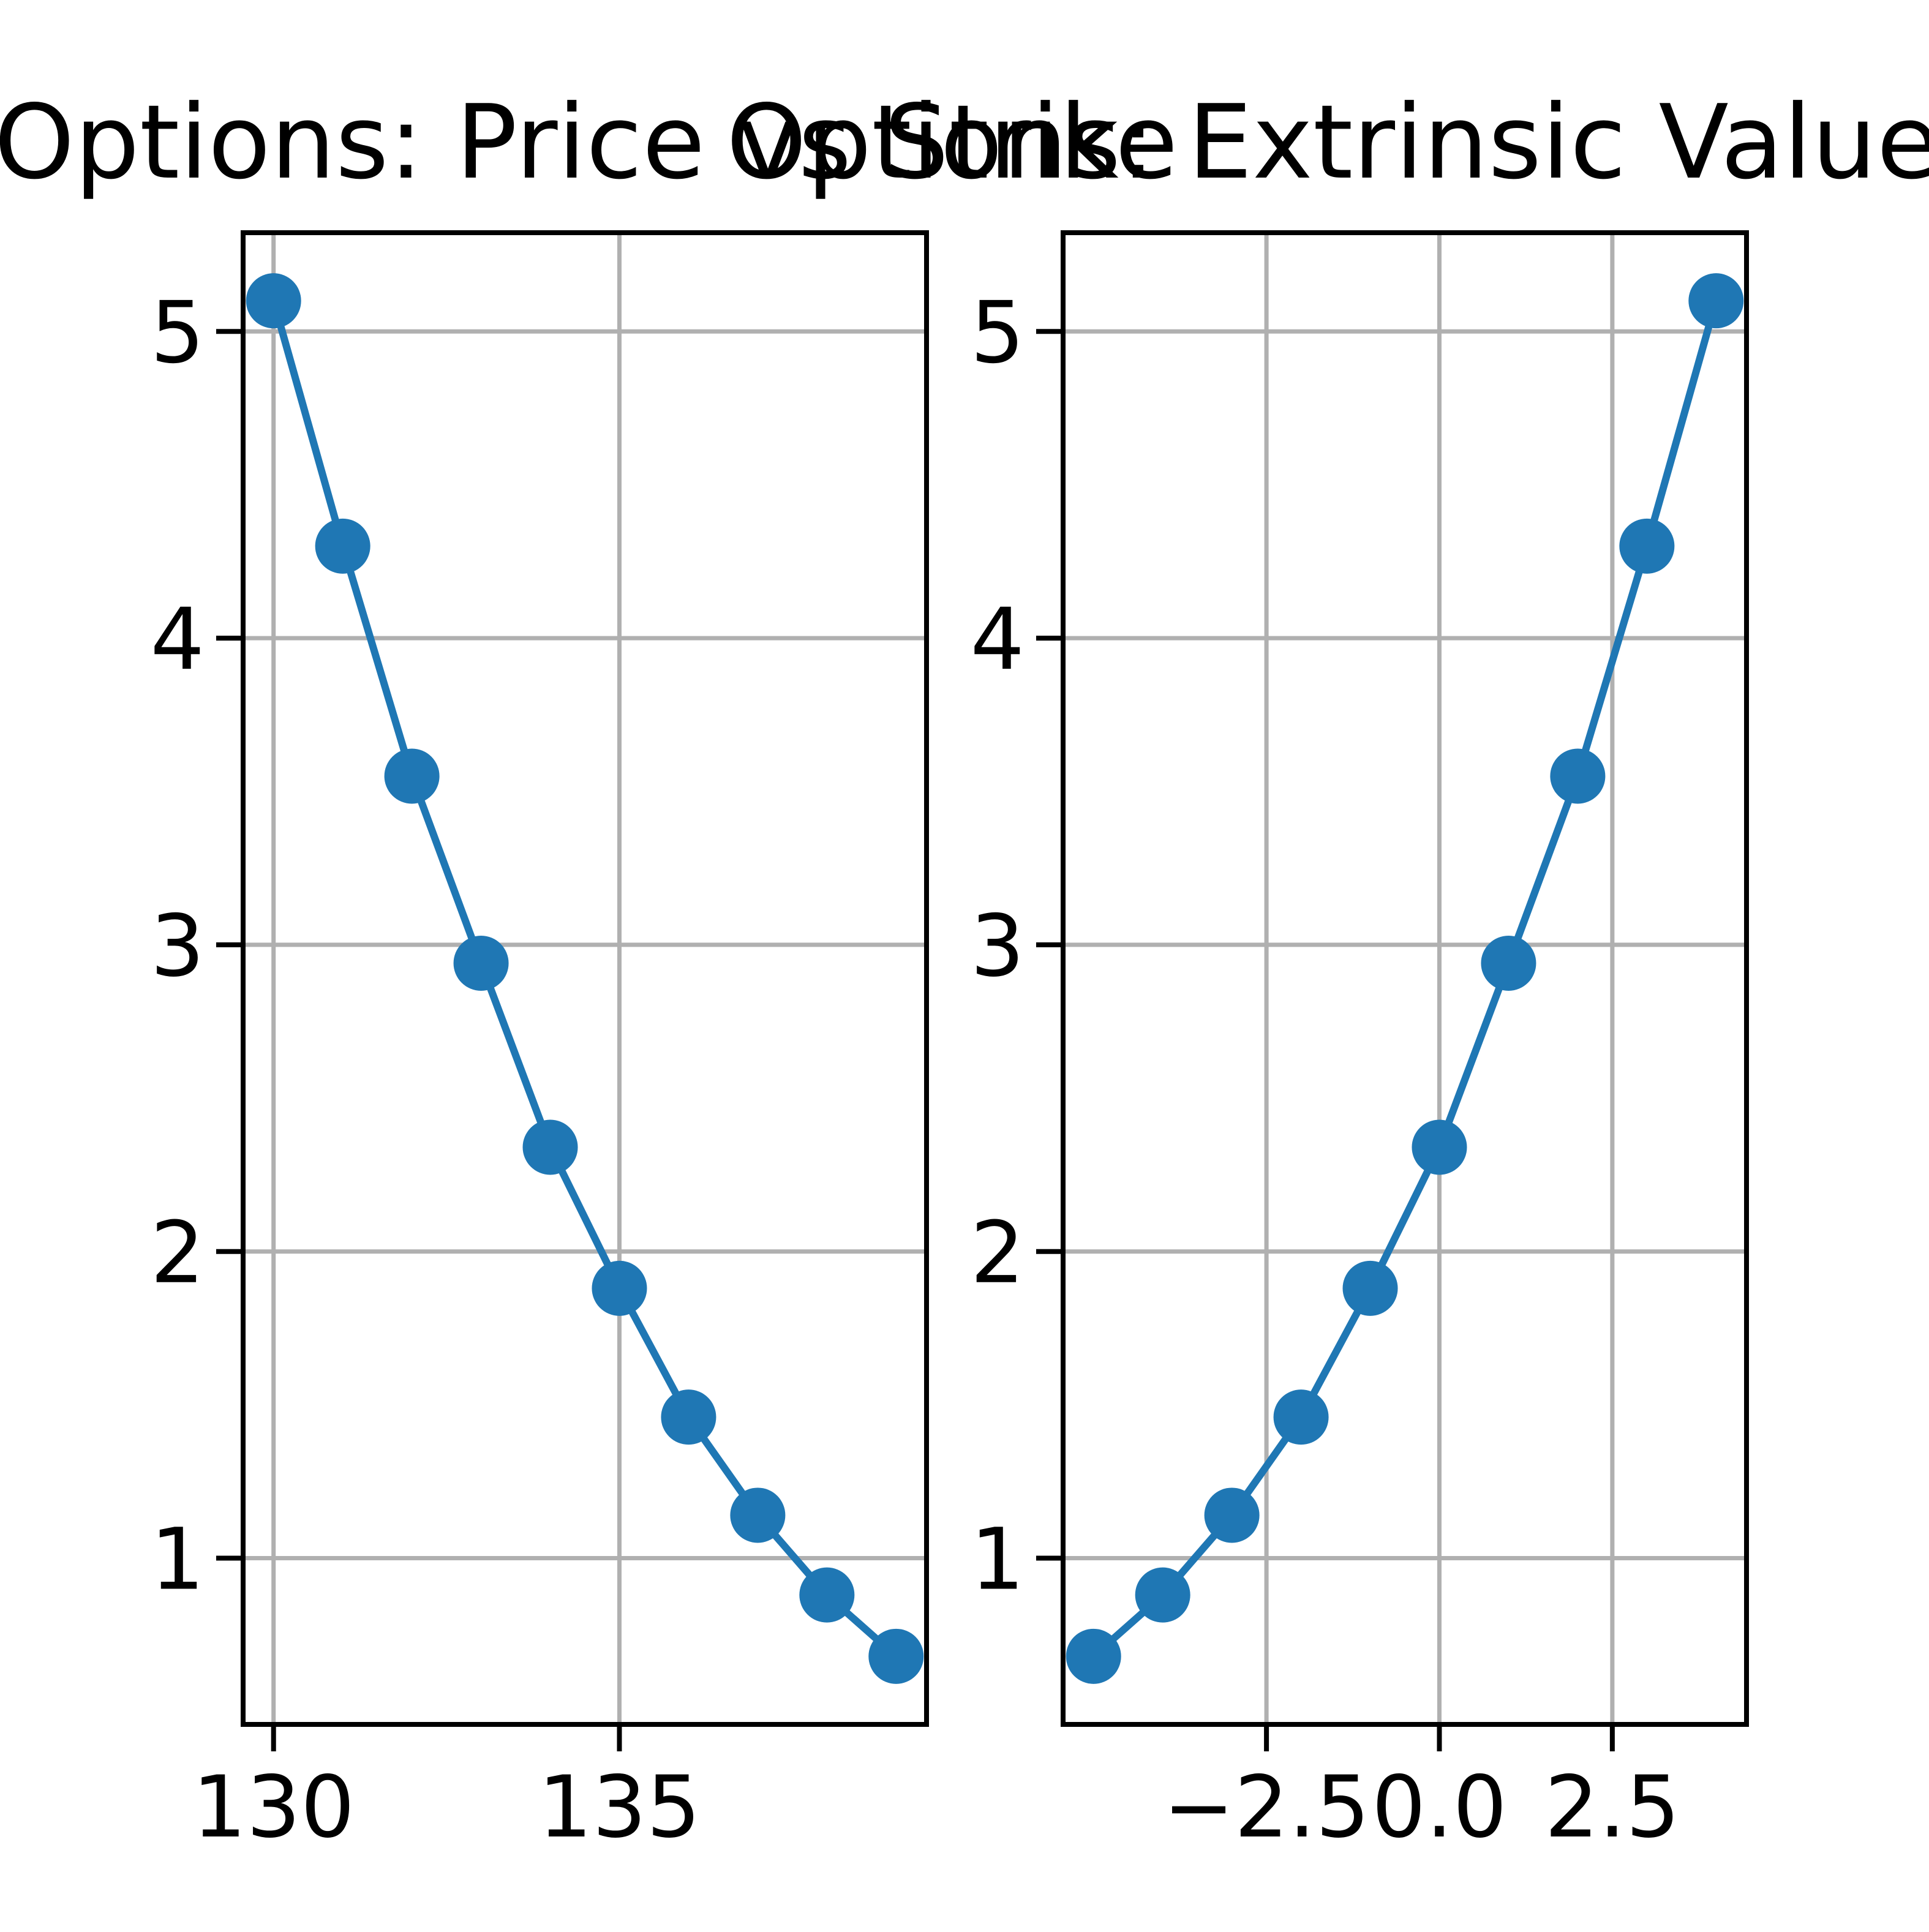 The width and height of the screenshot is (1929, 1932). What do you see at coordinates (1439, 1807) in the screenshot?
I see `x-tick-label: 0.0` at bounding box center [1439, 1807].